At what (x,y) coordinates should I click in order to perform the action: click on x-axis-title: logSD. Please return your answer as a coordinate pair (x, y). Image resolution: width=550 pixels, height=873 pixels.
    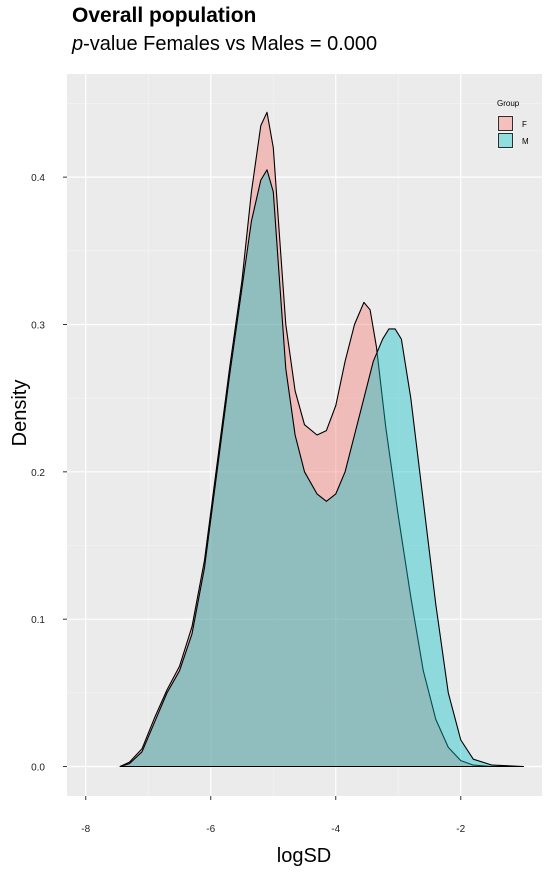
    Looking at the image, I should click on (304, 856).